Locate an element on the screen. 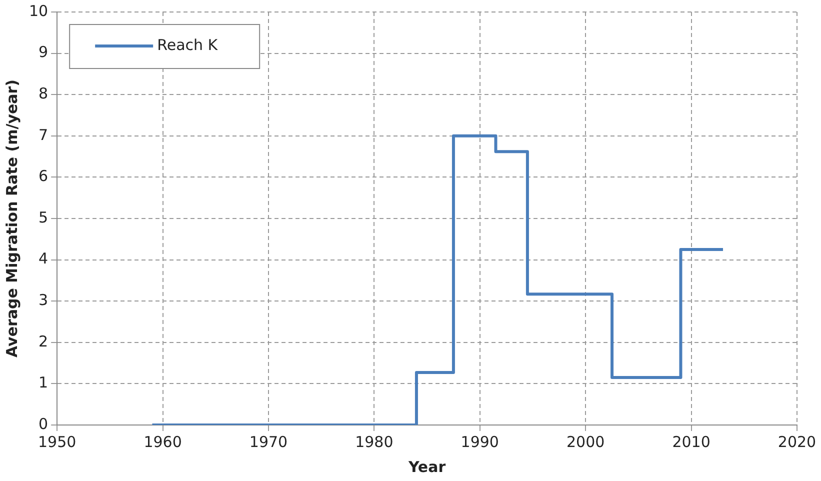  y-tick-label: 1 is located at coordinates (43, 383).